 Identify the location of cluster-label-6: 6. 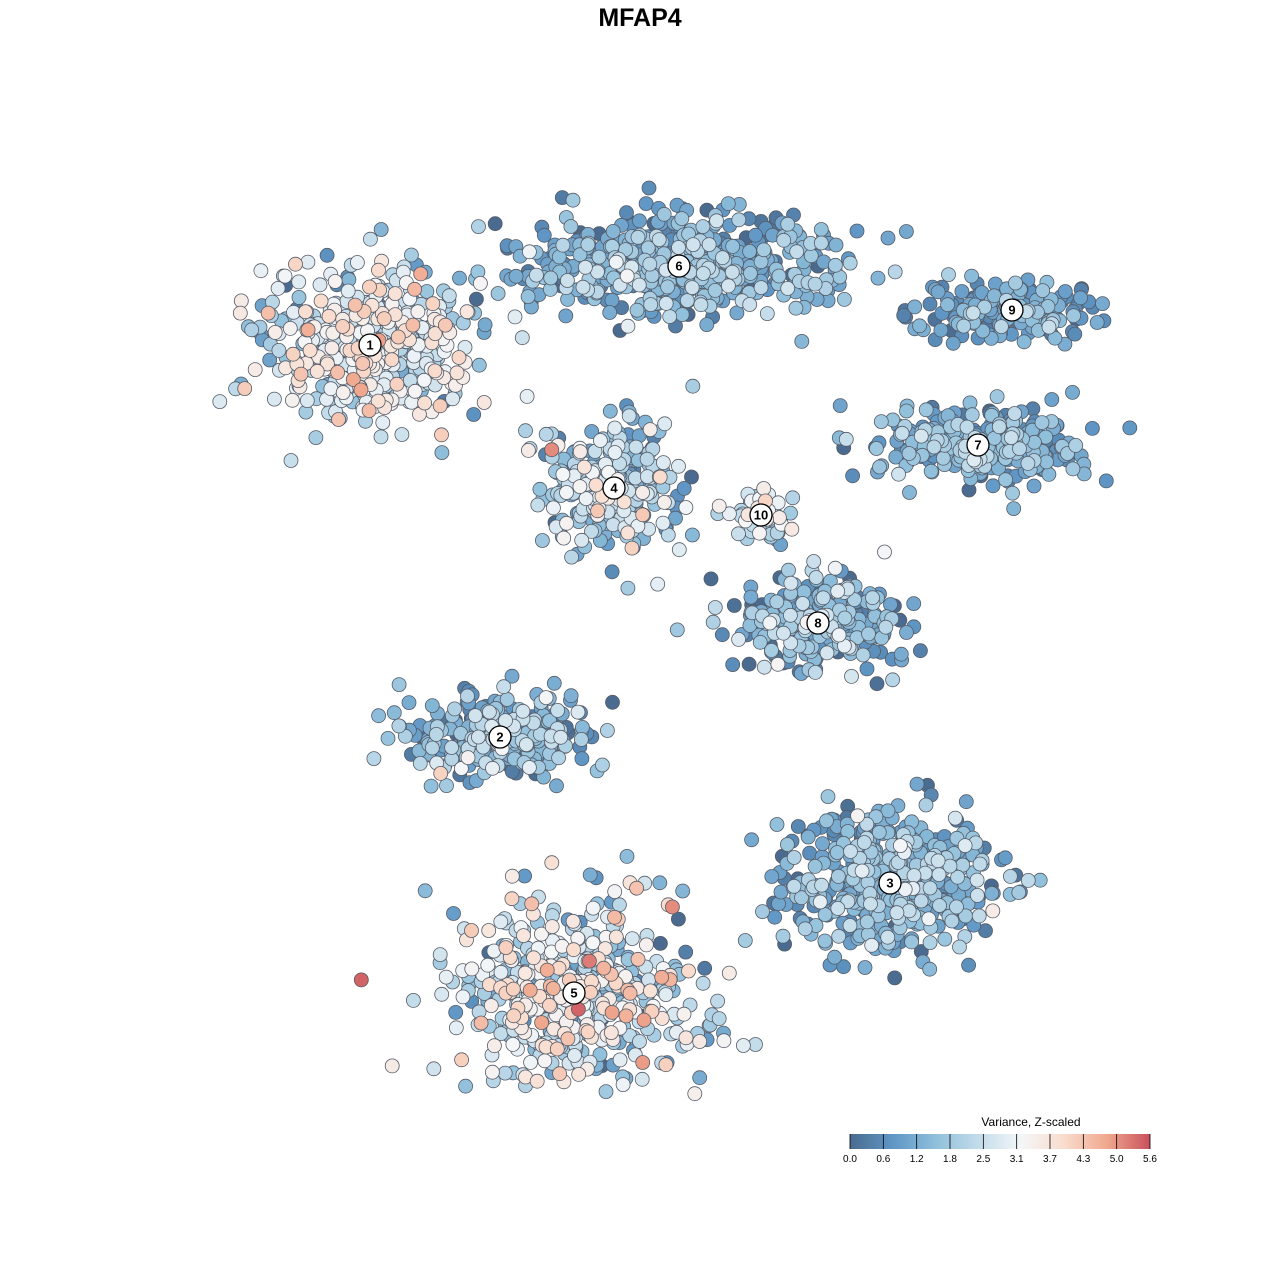
(679, 266).